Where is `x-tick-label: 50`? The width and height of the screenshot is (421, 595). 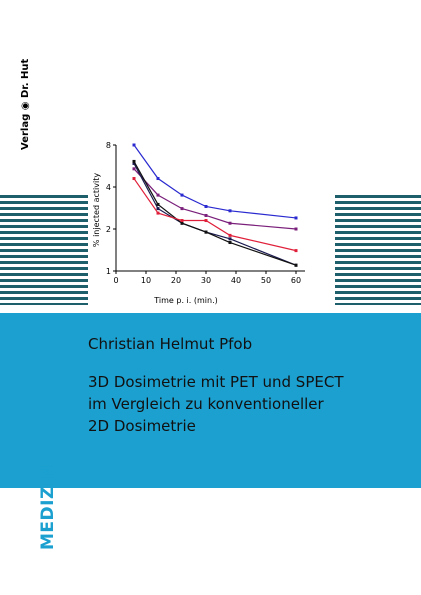 x-tick-label: 50 is located at coordinates (266, 280).